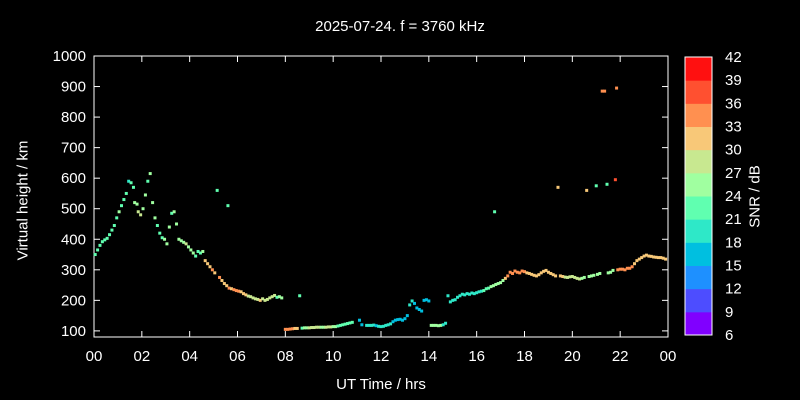  Describe the element at coordinates (381, 384) in the screenshot. I see `x-axis-label: UT Time / hrs` at that location.